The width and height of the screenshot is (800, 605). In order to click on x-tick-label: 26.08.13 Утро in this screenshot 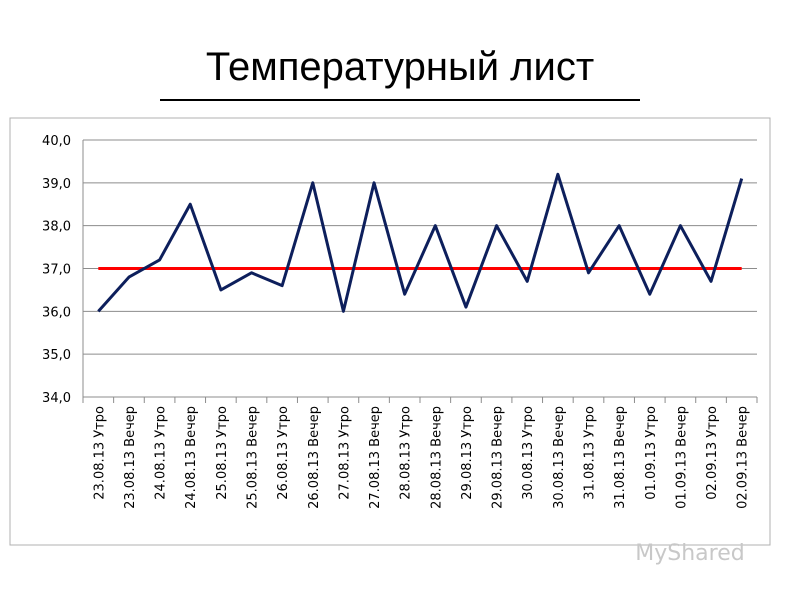, I will do `click(283, 453)`.